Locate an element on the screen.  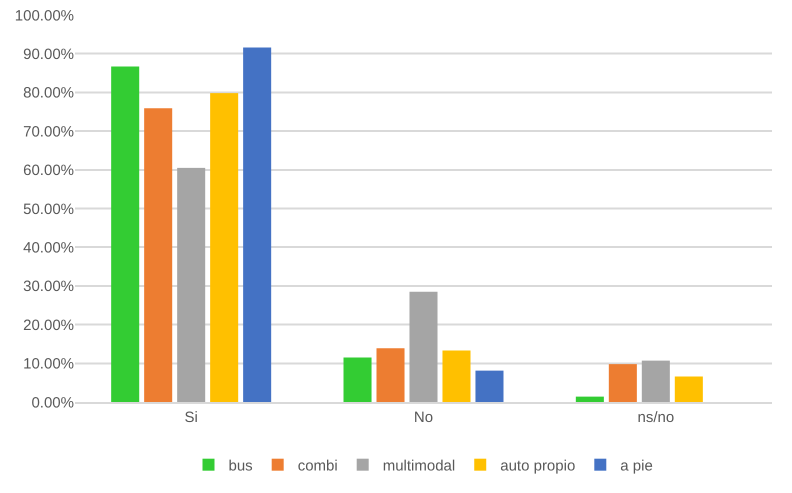
y-tick-label: 30.00% is located at coordinates (48, 287).